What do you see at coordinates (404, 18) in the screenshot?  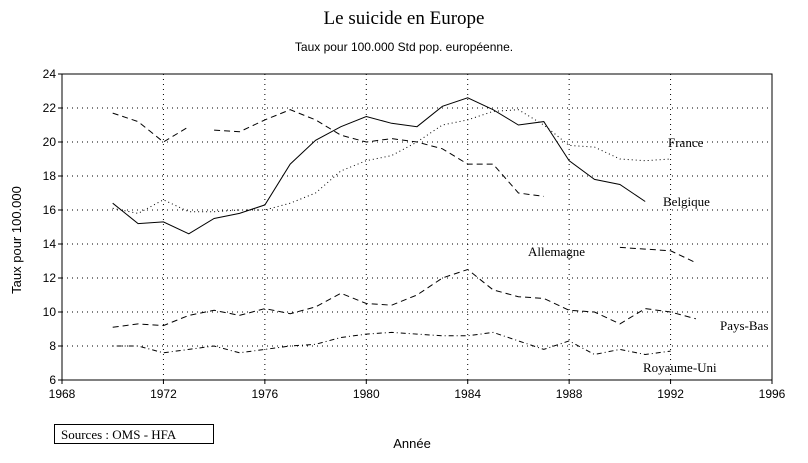 I see `chart-title: Le suicide en Europe` at bounding box center [404, 18].